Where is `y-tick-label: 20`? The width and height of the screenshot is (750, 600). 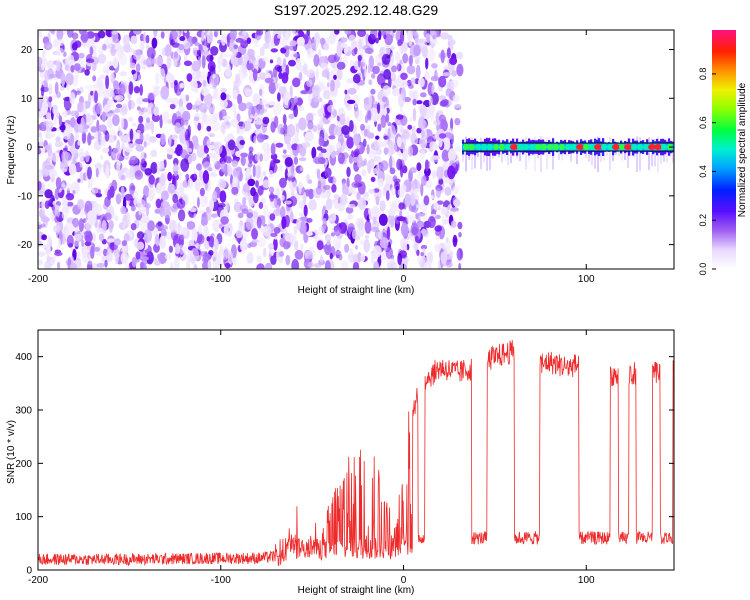 y-tick-label: 20 is located at coordinates (27, 50).